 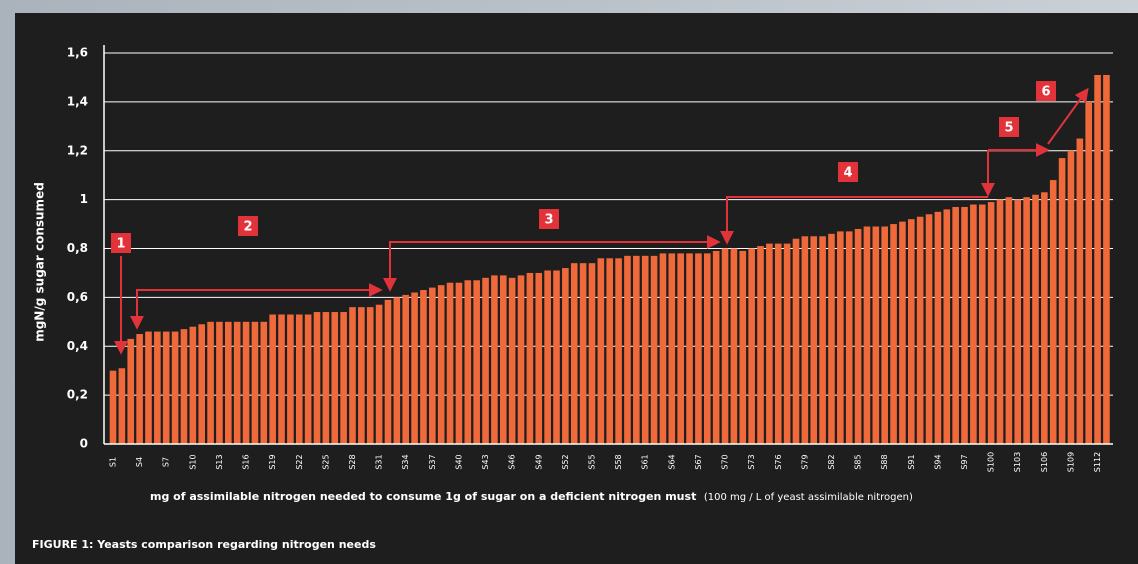 What do you see at coordinates (84, 444) in the screenshot?
I see `y-tick-label: 0` at bounding box center [84, 444].